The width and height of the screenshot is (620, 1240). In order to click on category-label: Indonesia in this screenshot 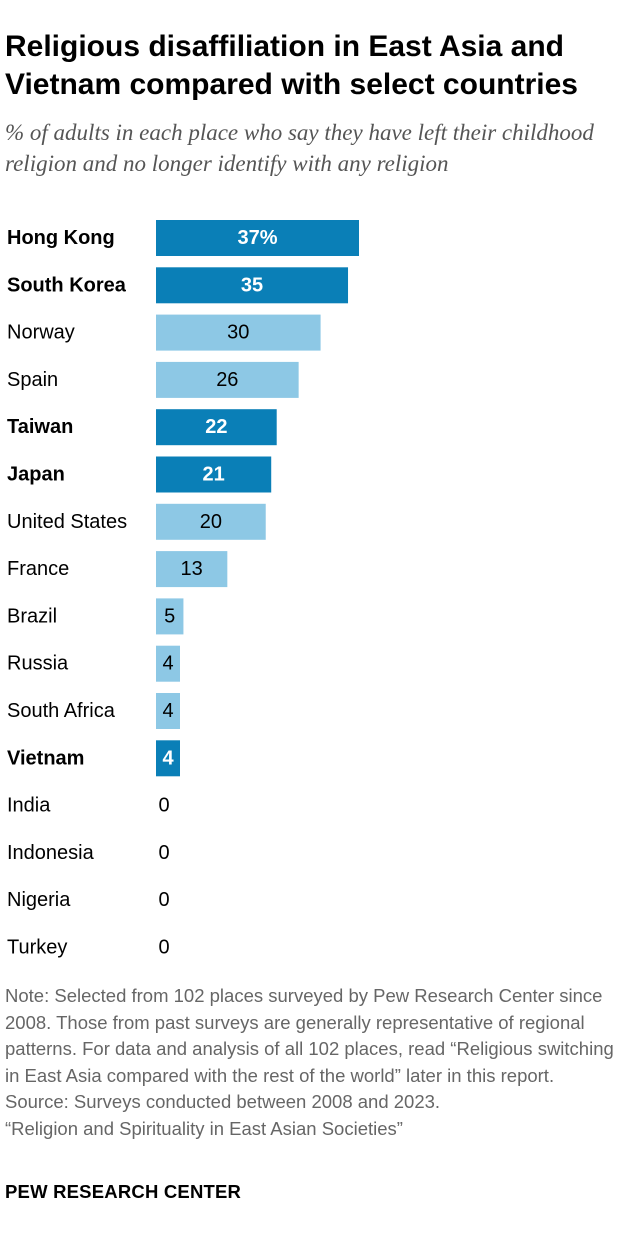, I will do `click(51, 853)`.